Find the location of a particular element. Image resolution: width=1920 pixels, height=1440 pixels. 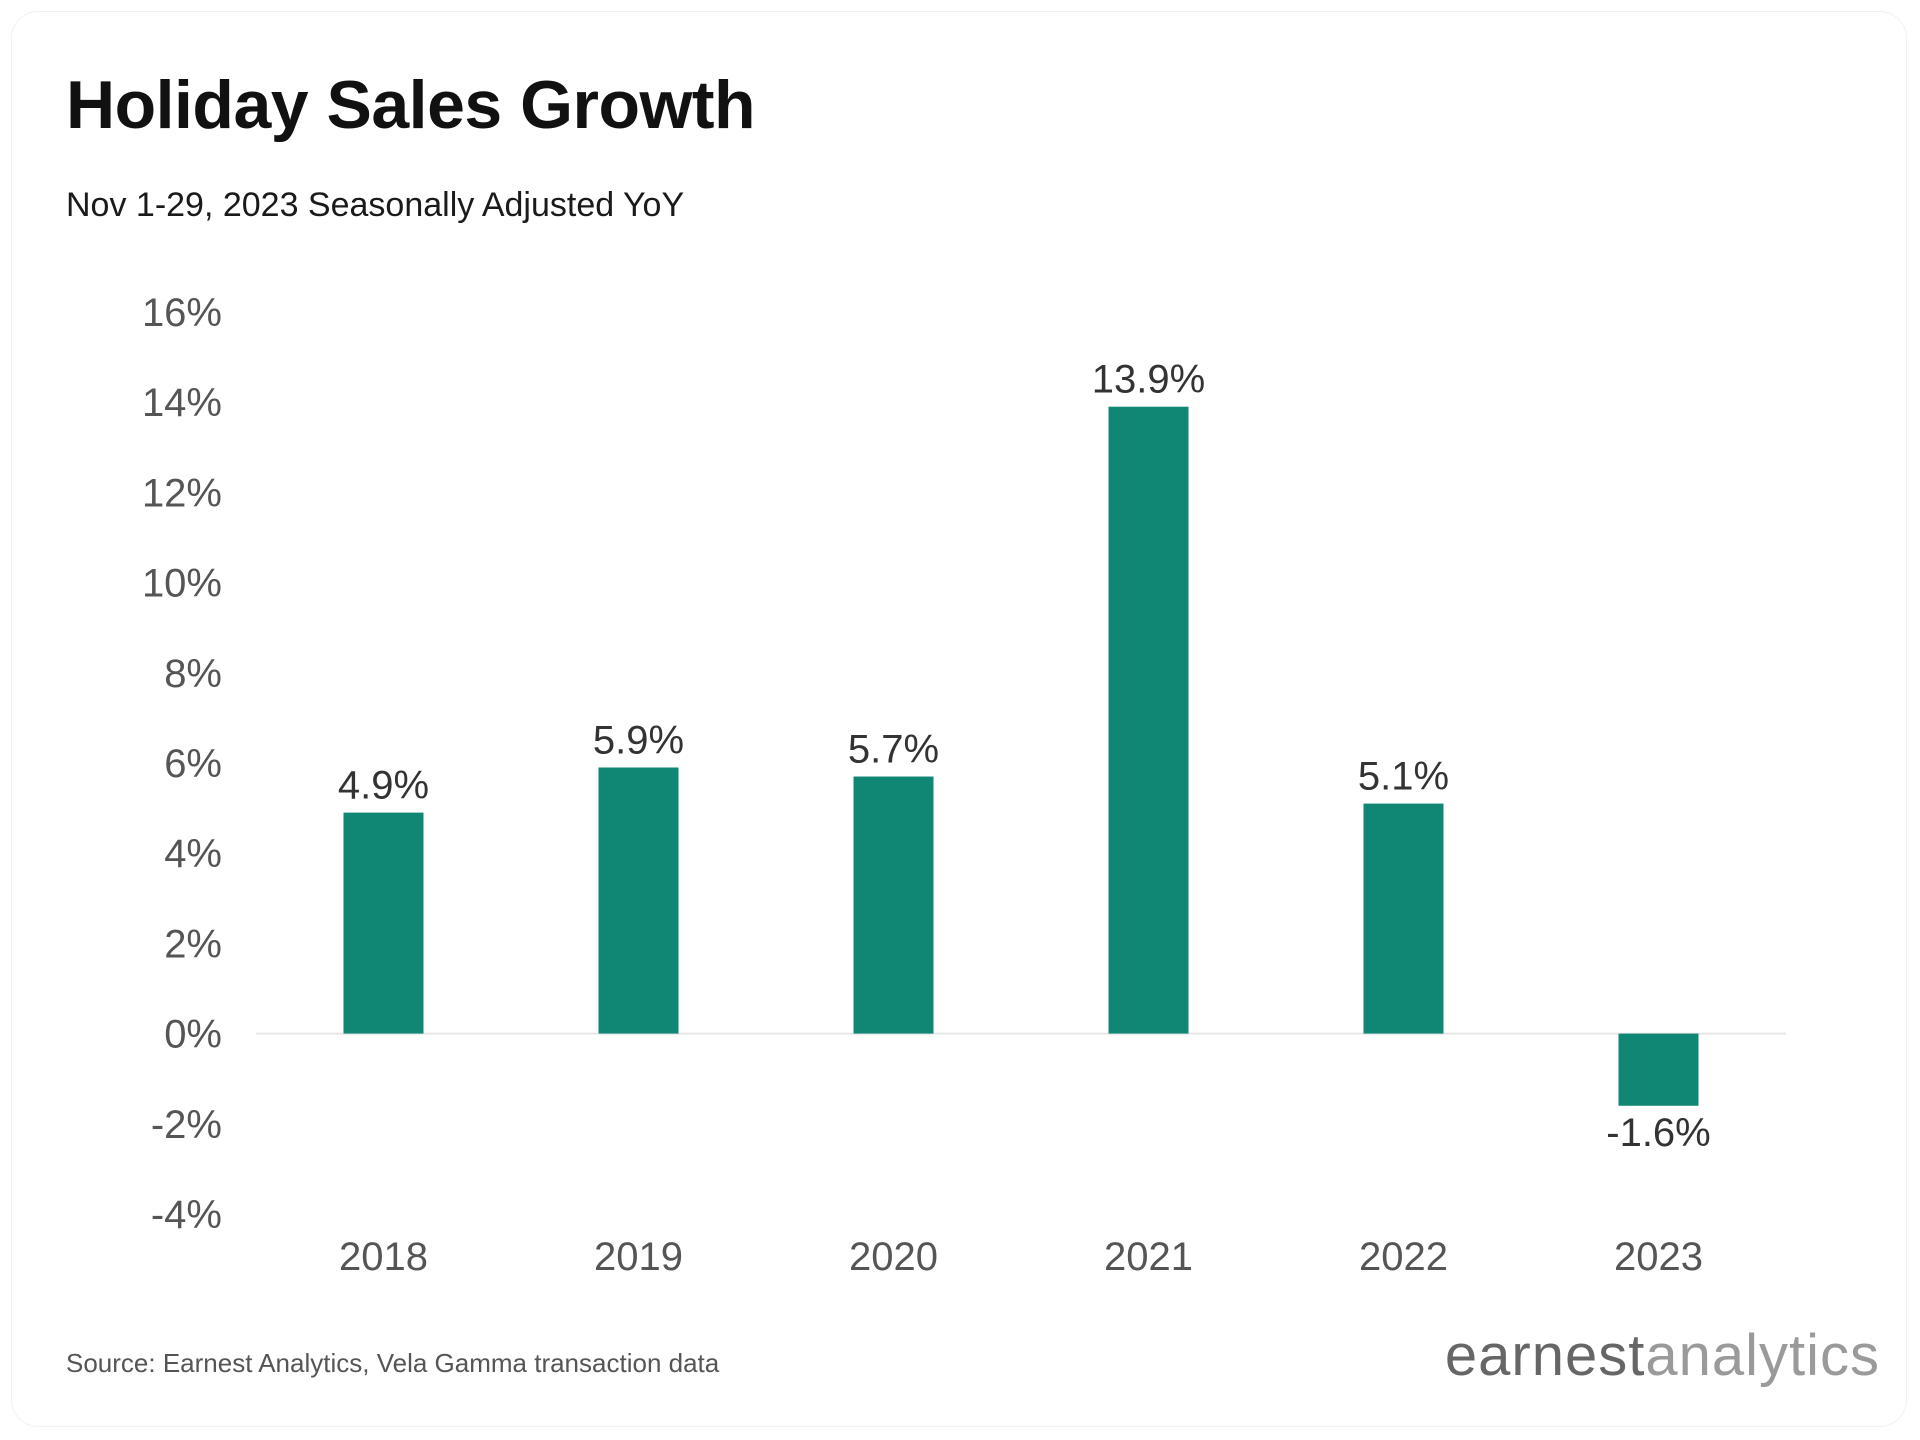

y-tick-label: 2% is located at coordinates (193, 944).